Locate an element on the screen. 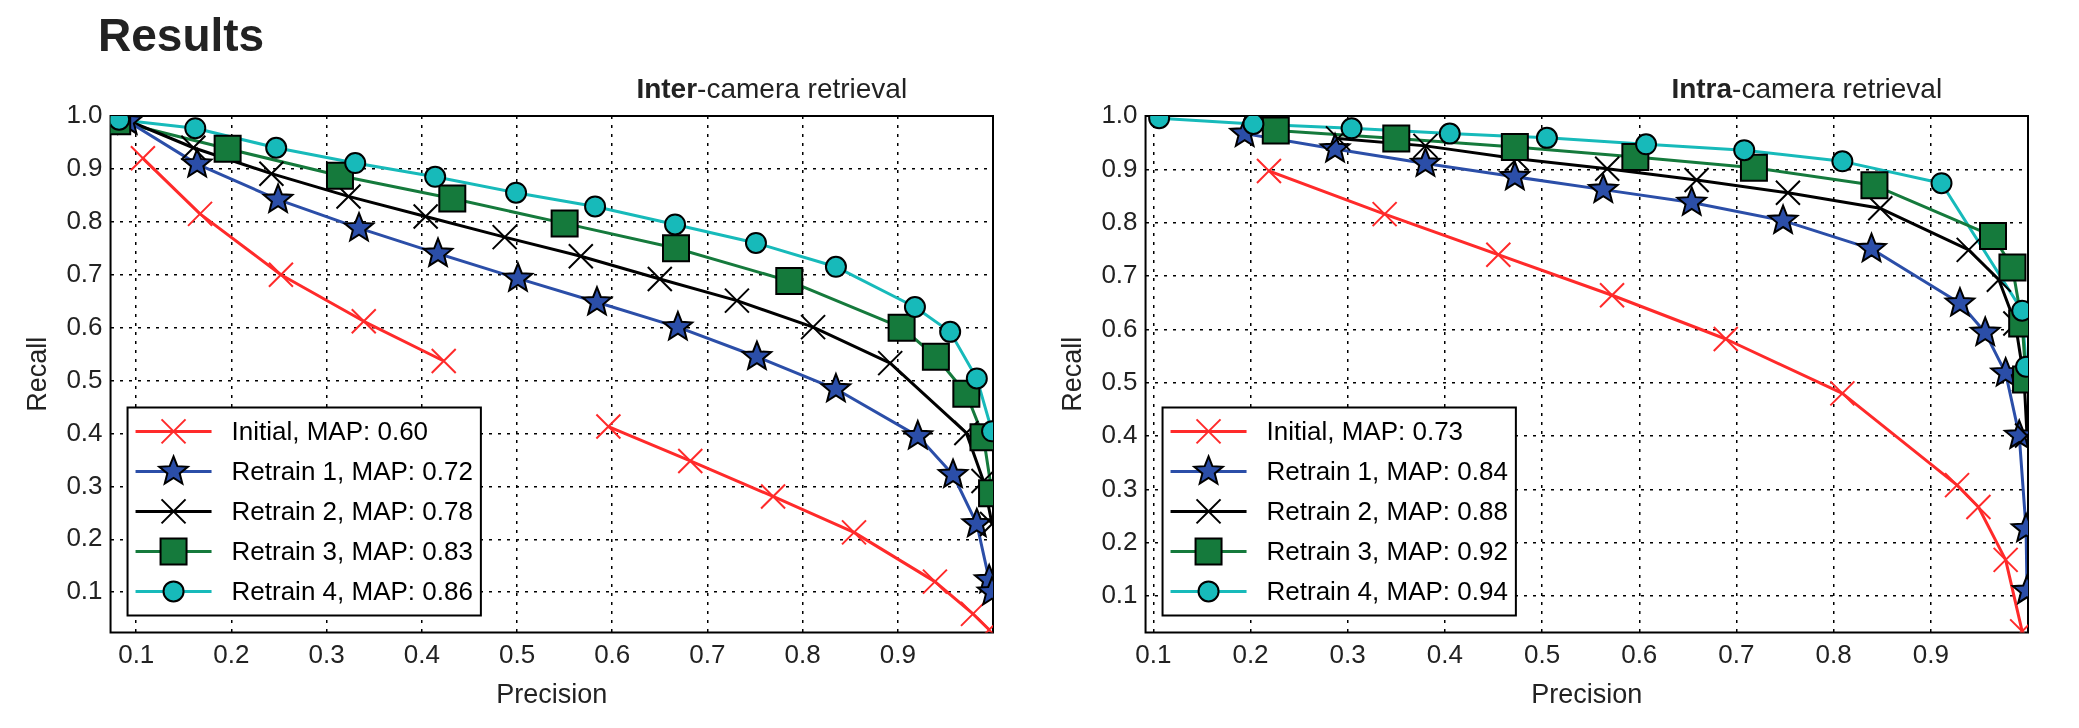 This screenshot has height=728, width=2079. legend-label: Retrain 2, MAP: 0.88 is located at coordinates (1387, 510).